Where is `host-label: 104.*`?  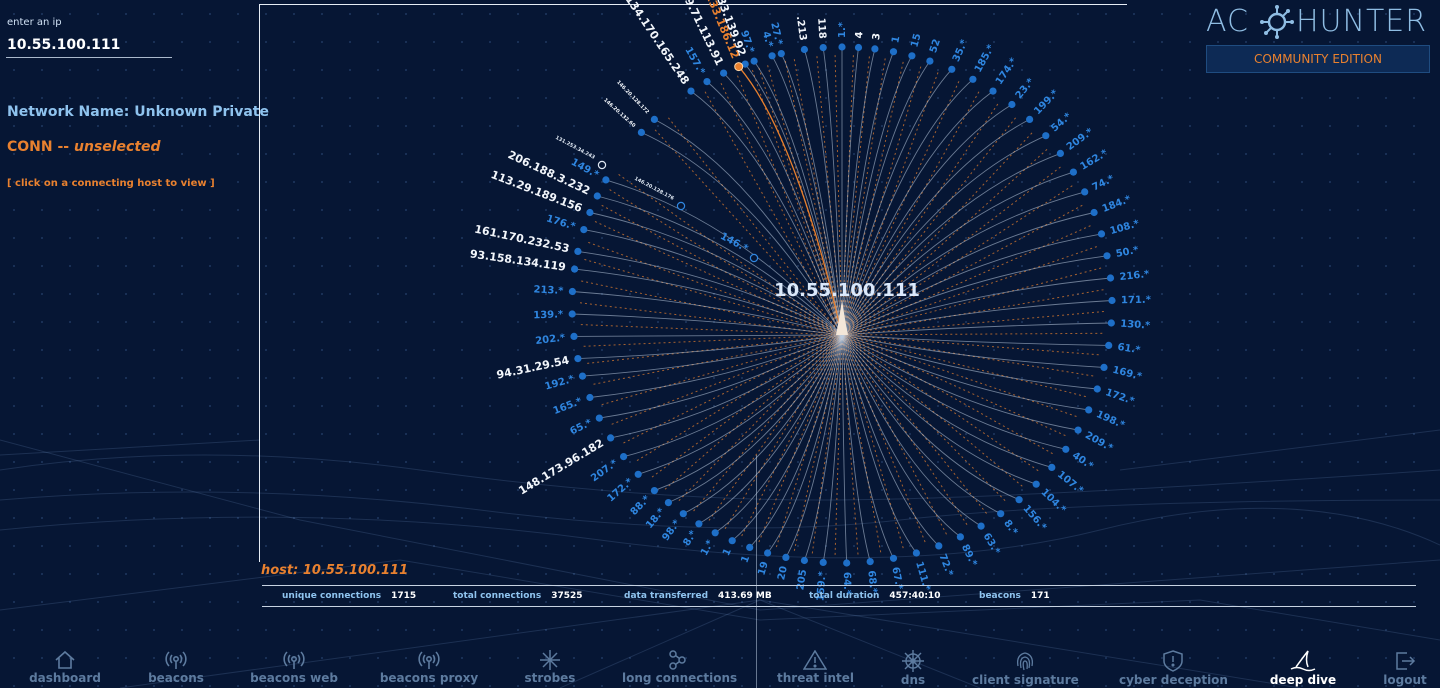 host-label: 104.* is located at coordinates (1054, 501).